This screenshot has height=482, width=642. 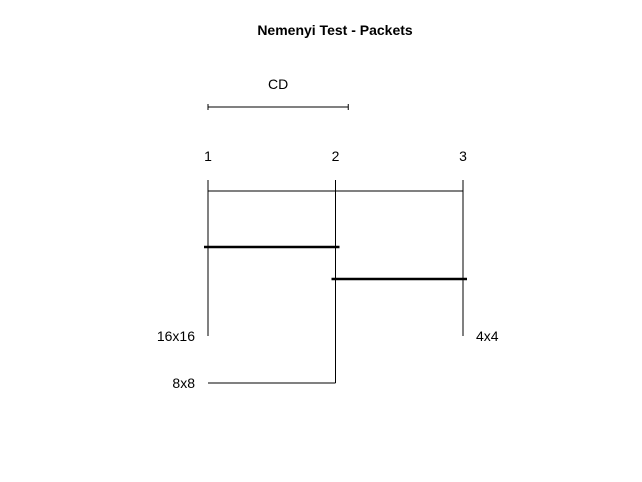 I want to click on cd-label: CD, so click(x=278, y=84).